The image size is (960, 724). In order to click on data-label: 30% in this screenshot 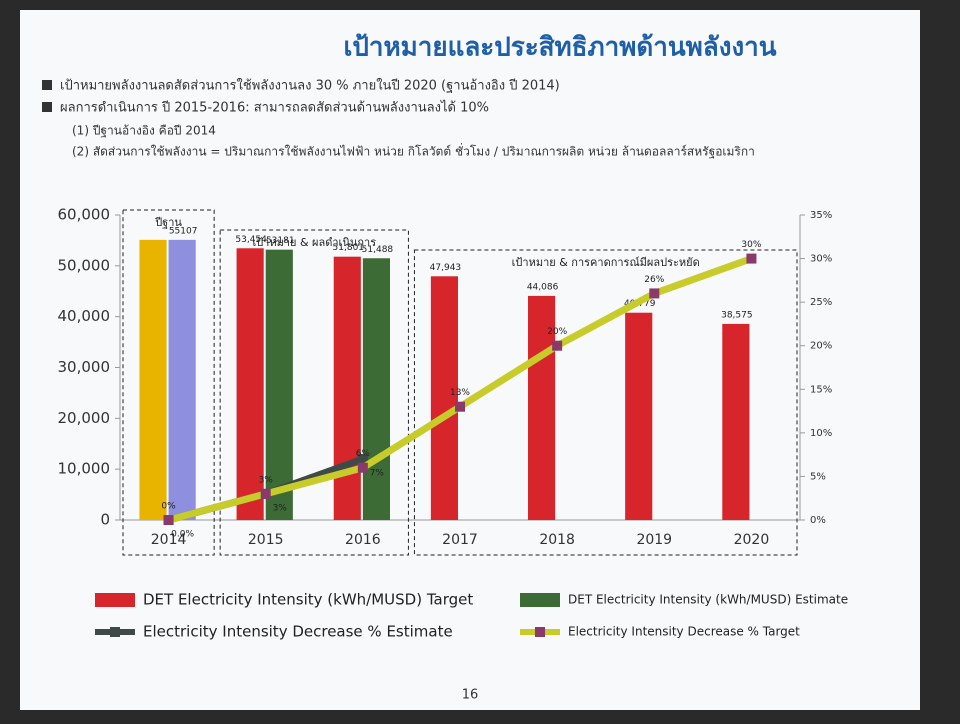, I will do `click(751, 245)`.